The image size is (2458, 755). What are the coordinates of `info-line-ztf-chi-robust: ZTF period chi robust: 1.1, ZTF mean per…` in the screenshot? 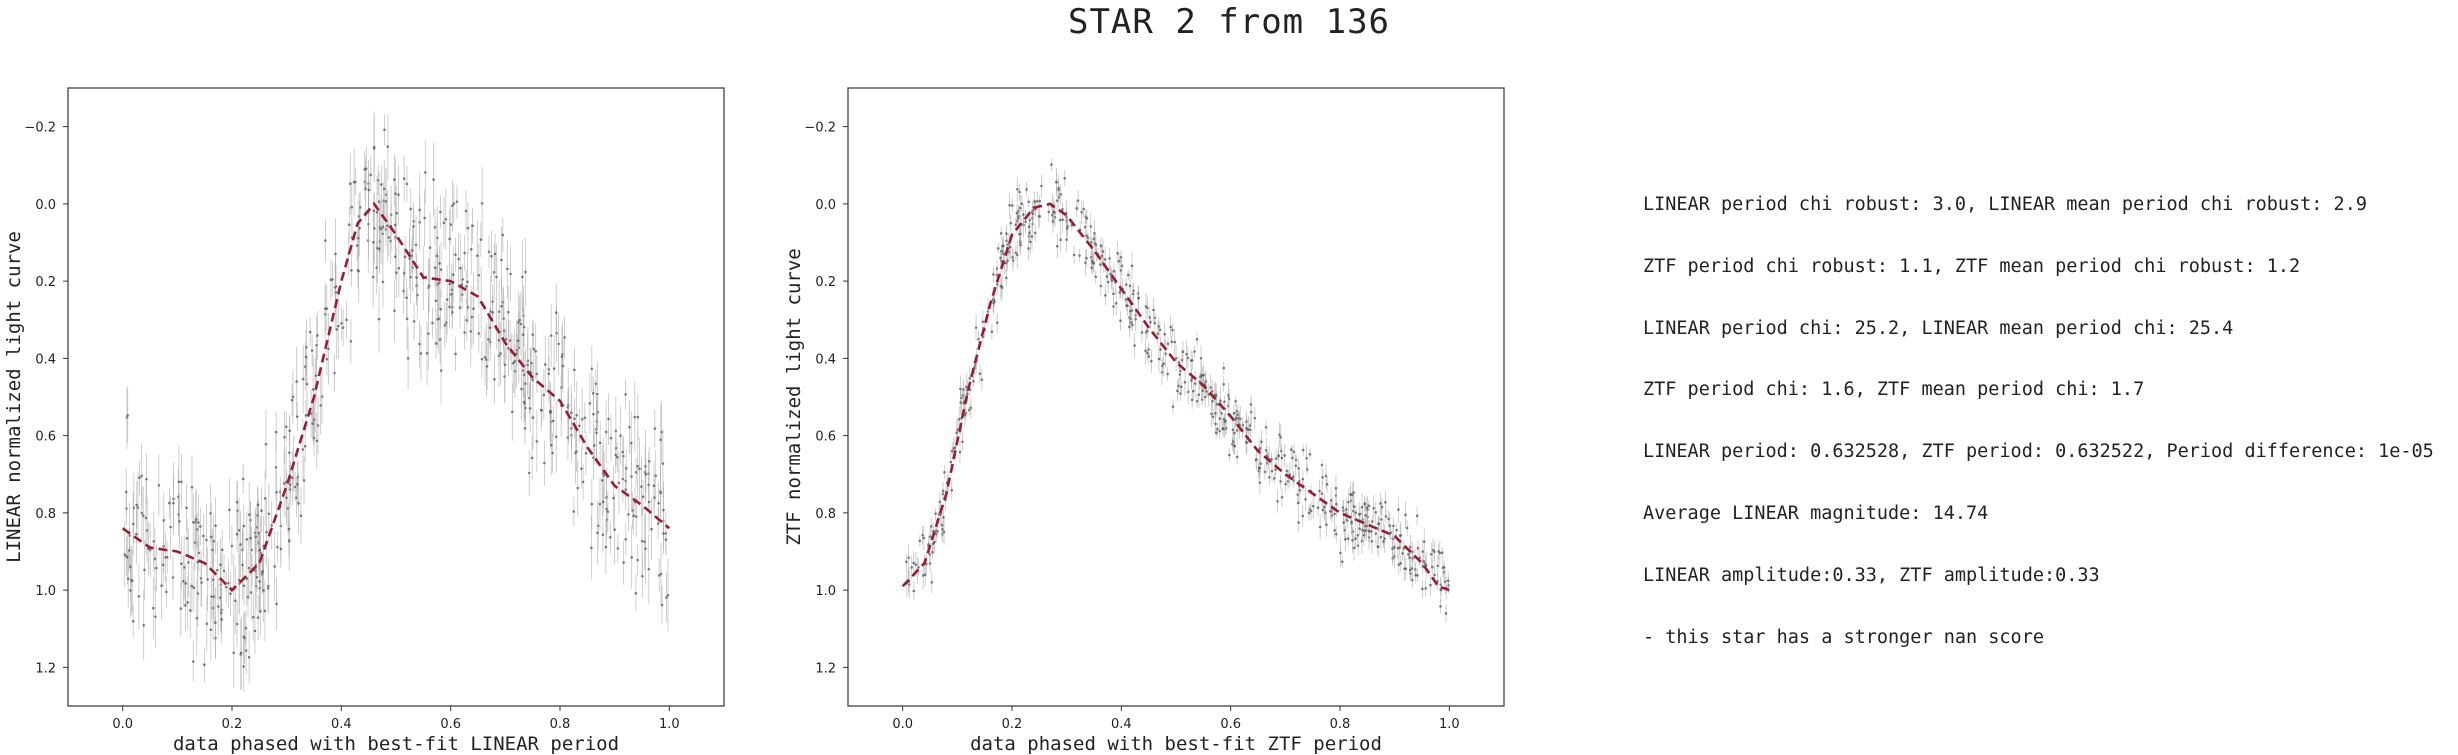 It's located at (1972, 266).